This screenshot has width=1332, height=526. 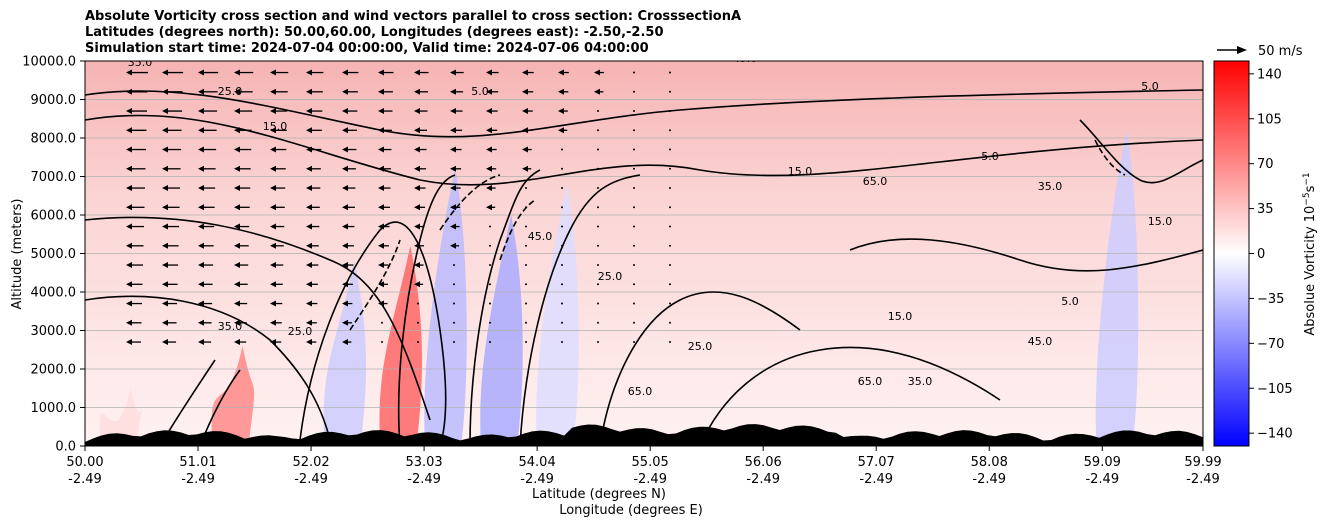 I want to click on contour-line-negative, so click(x=1110, y=157).